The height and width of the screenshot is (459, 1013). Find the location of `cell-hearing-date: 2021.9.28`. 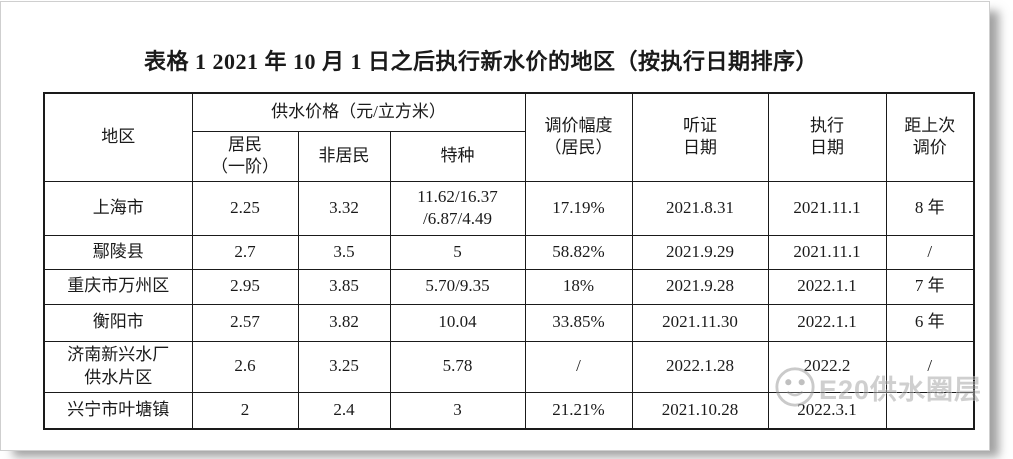

cell-hearing-date: 2021.9.28 is located at coordinates (700, 286).